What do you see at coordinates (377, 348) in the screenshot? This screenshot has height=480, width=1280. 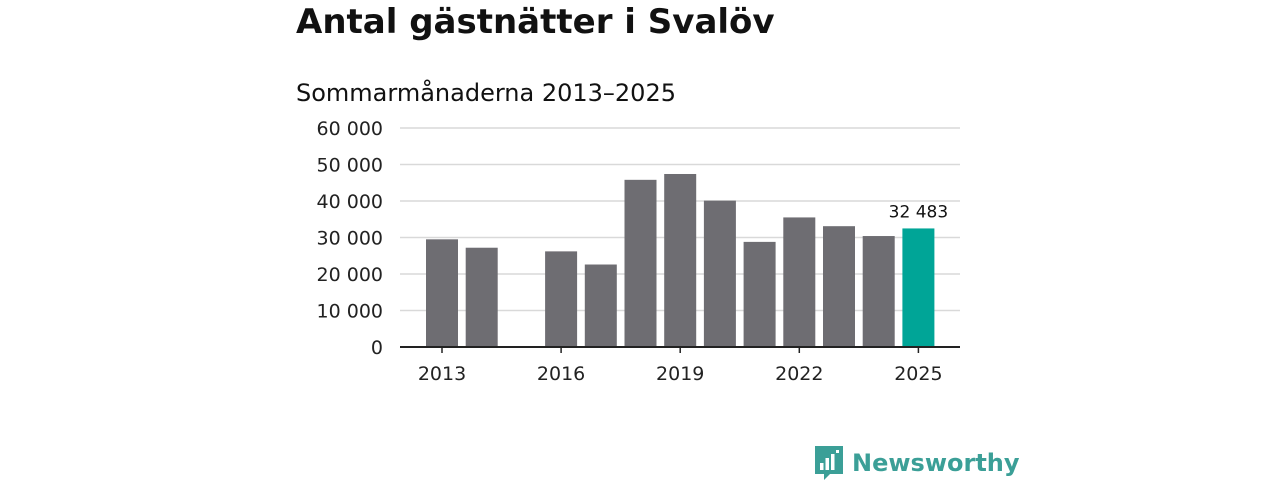 I see `y-tick-label: 0` at bounding box center [377, 348].